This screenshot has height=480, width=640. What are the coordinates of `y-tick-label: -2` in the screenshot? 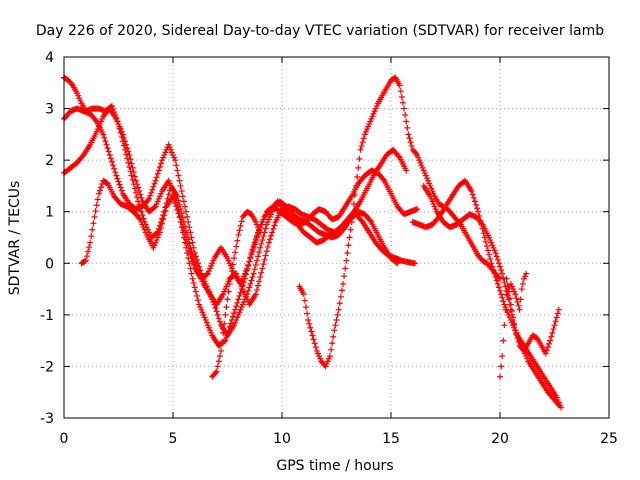 It's located at (47, 367).